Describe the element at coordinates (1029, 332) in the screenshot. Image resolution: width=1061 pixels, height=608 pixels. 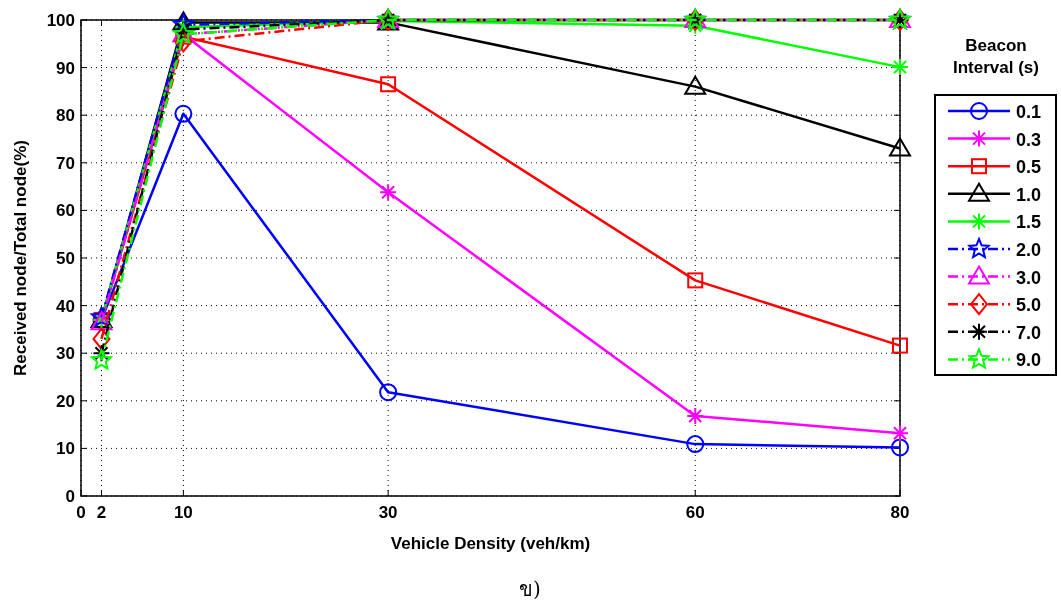
I see `legend-label: 7.0` at that location.